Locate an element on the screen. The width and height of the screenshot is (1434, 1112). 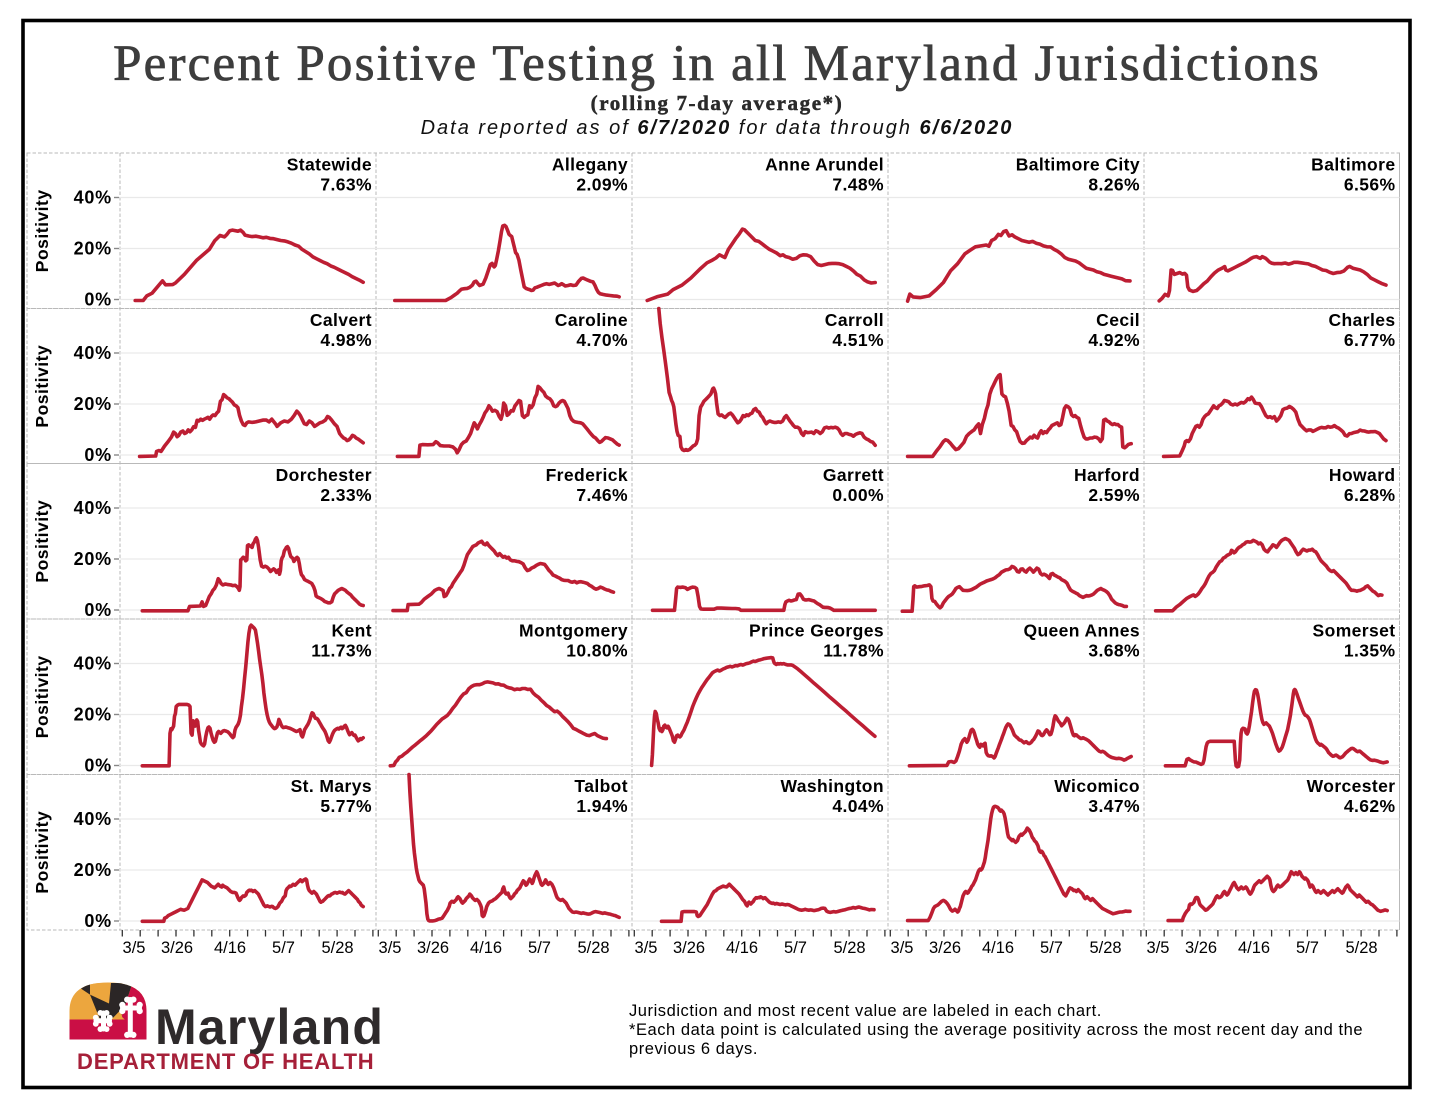
svg-text: Statewide is located at coordinates (329, 165).